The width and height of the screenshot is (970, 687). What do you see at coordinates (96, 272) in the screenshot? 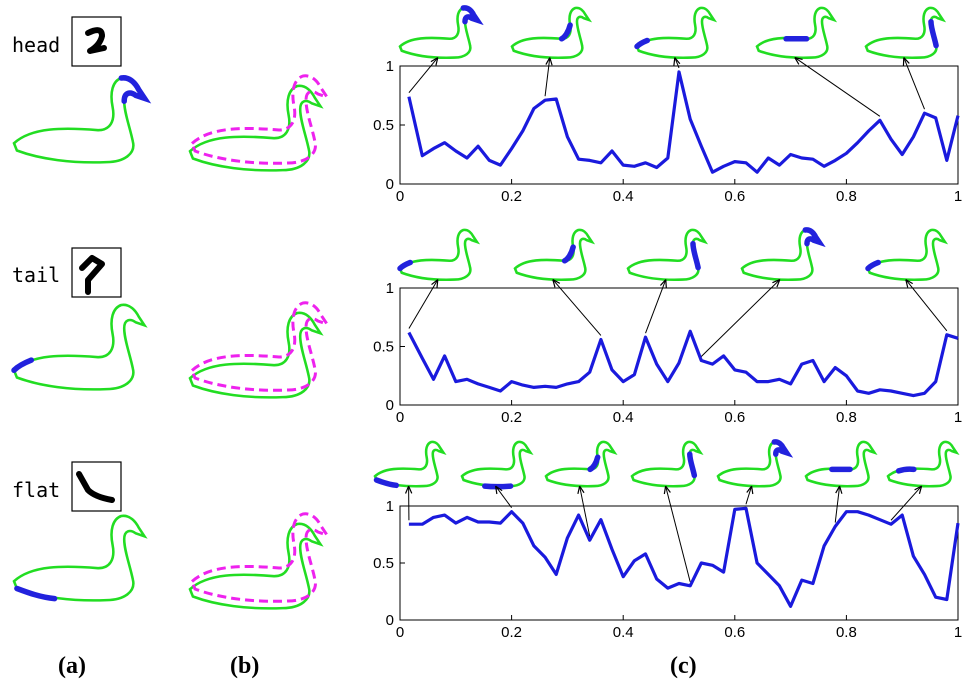
I see `query-box-tail` at bounding box center [96, 272].